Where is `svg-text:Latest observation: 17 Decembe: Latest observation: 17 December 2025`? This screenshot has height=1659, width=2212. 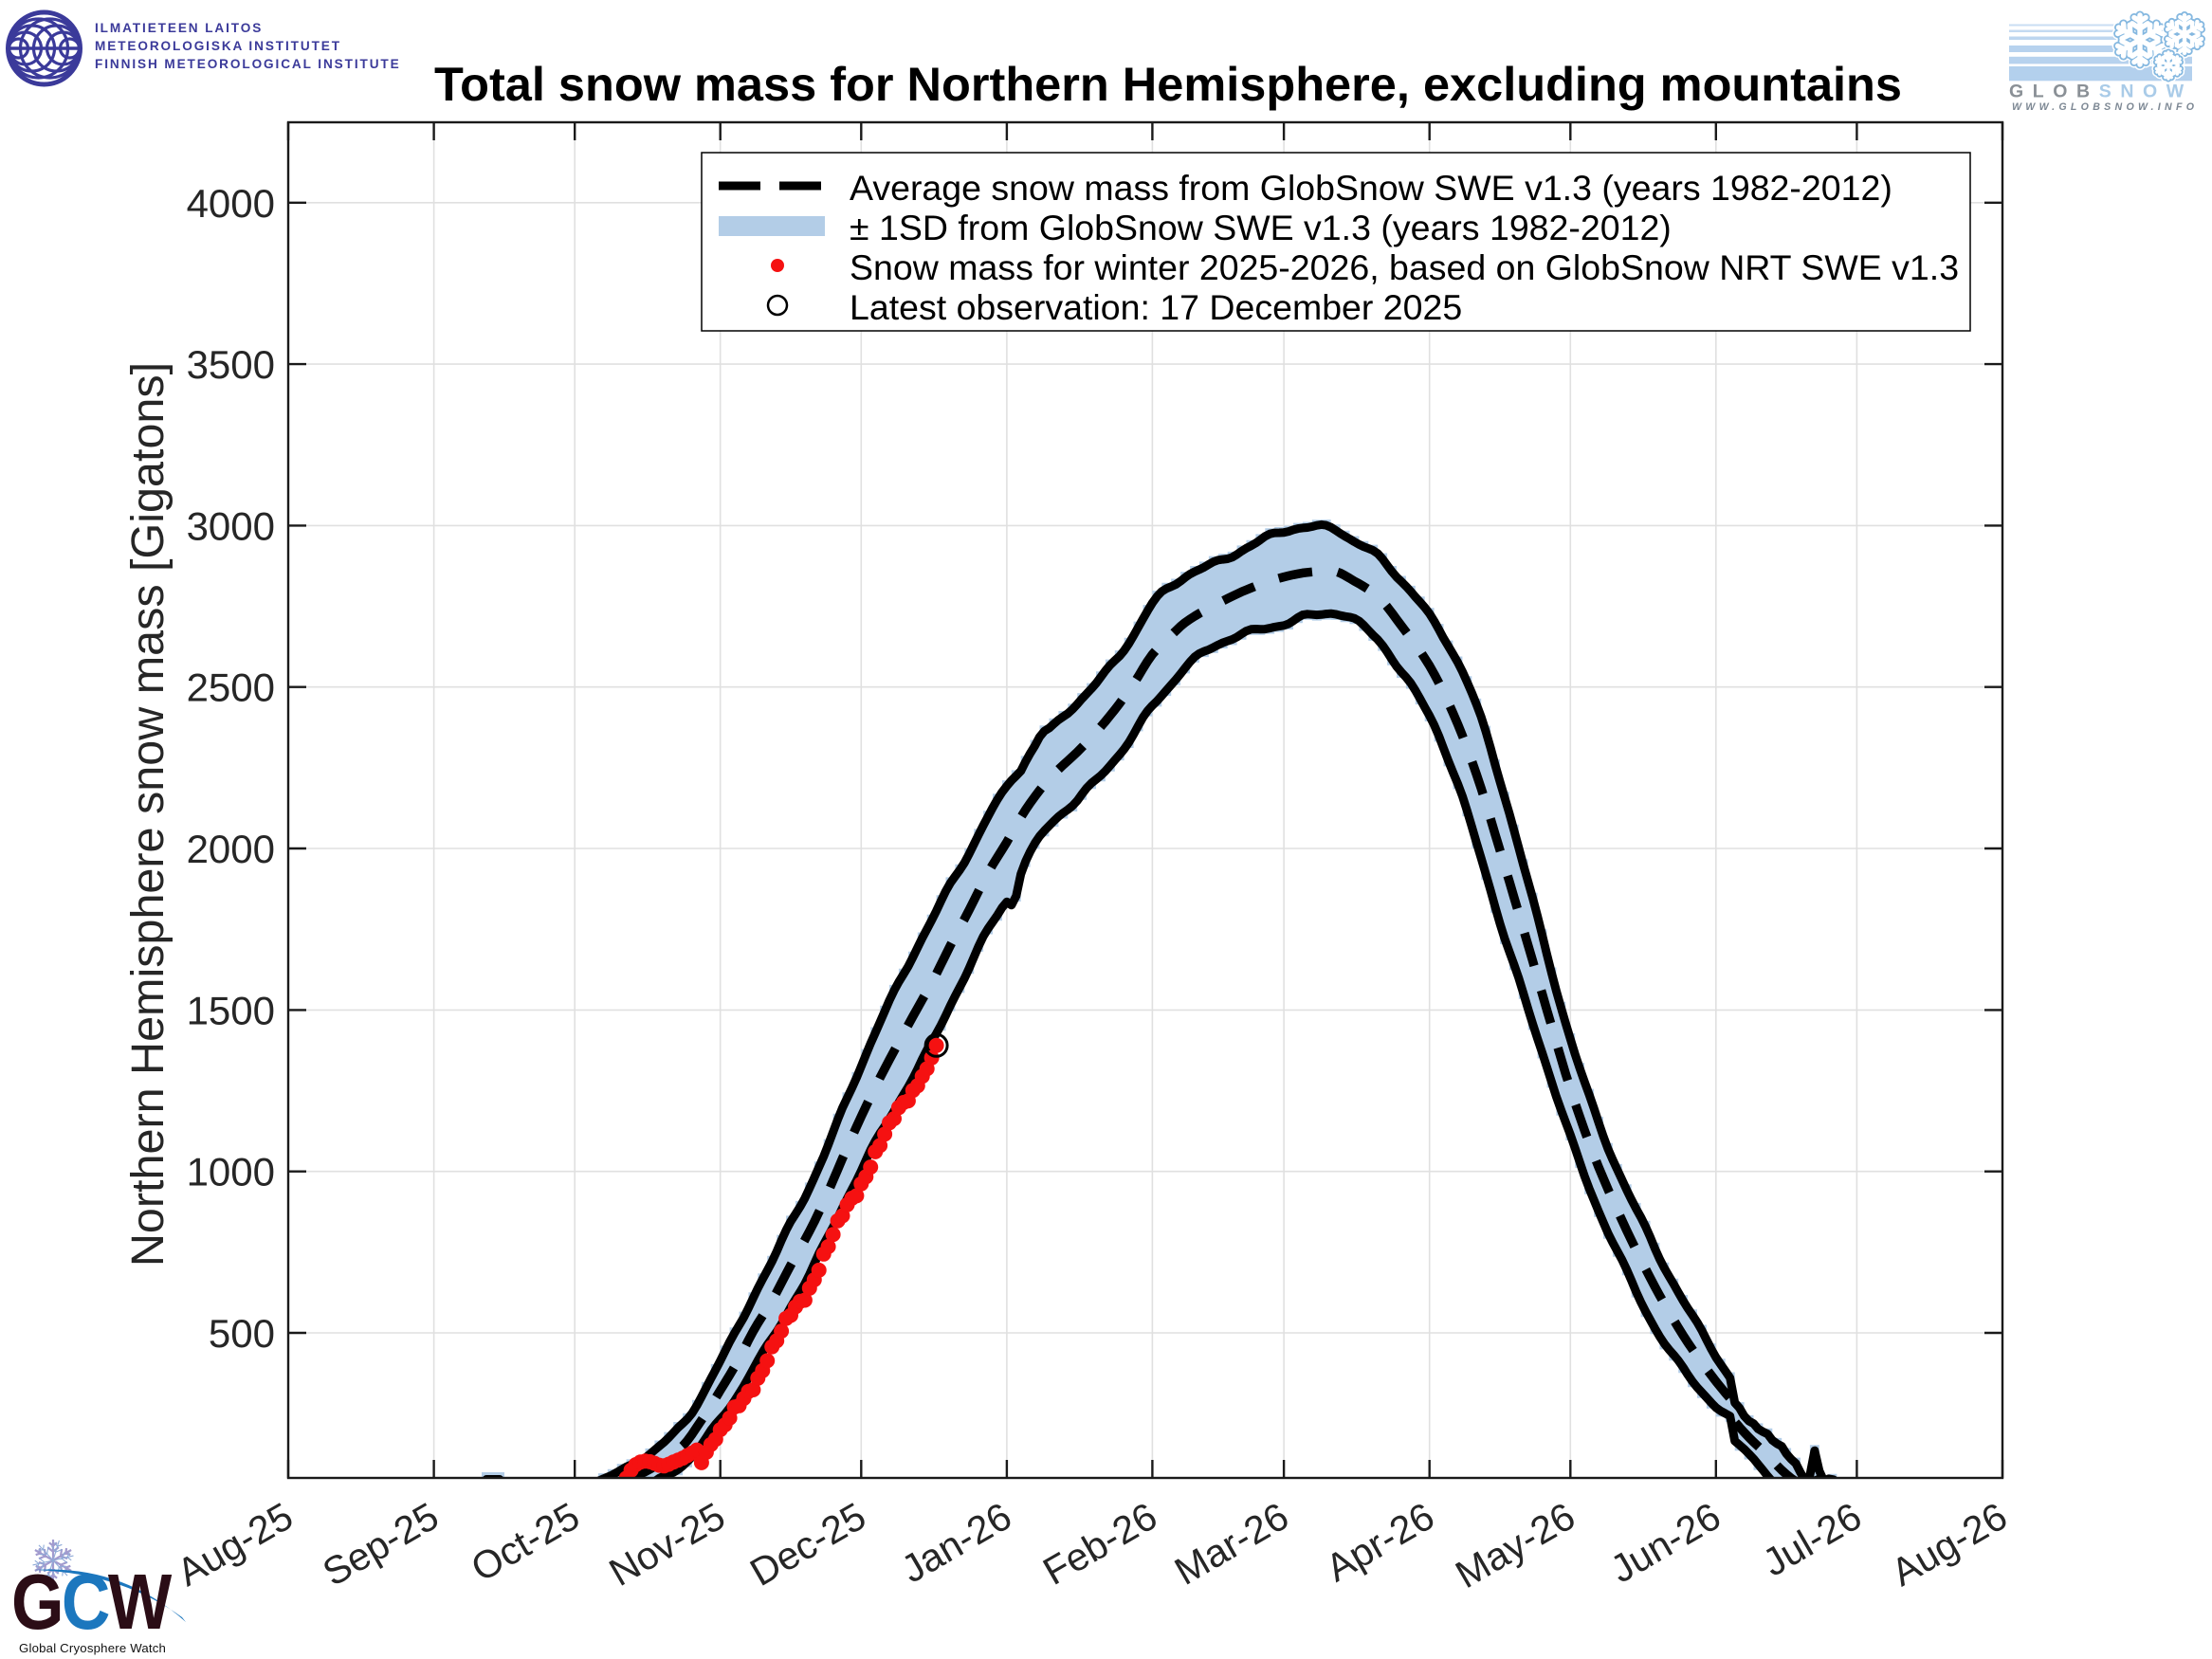 svg-text:Latest observation: 17 Decembe: Latest observation: 17 December 2025 is located at coordinates (1156, 307).